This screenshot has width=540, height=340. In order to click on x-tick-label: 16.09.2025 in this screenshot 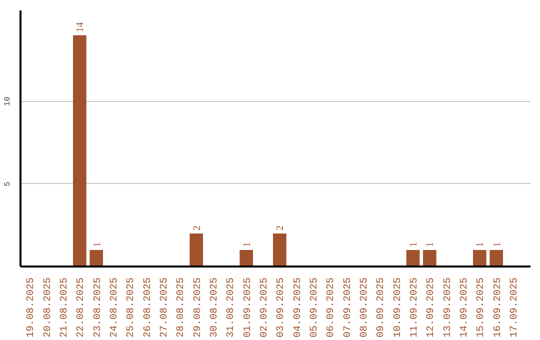, I will do `click(498, 307)`.